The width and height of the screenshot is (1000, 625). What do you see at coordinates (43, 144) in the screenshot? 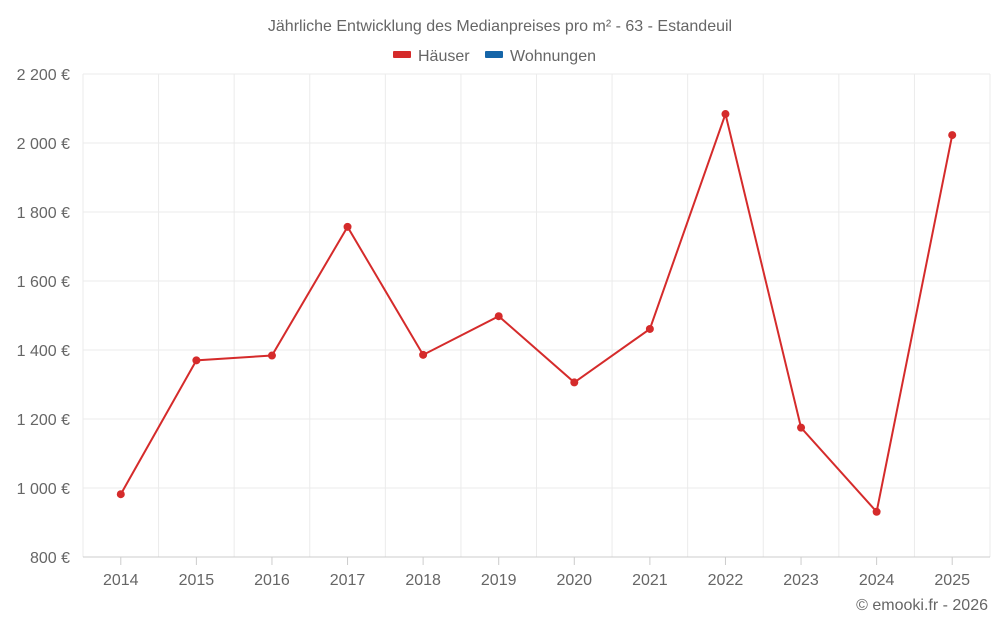
I see `y-tick-label: 2 000 €` at bounding box center [43, 144].